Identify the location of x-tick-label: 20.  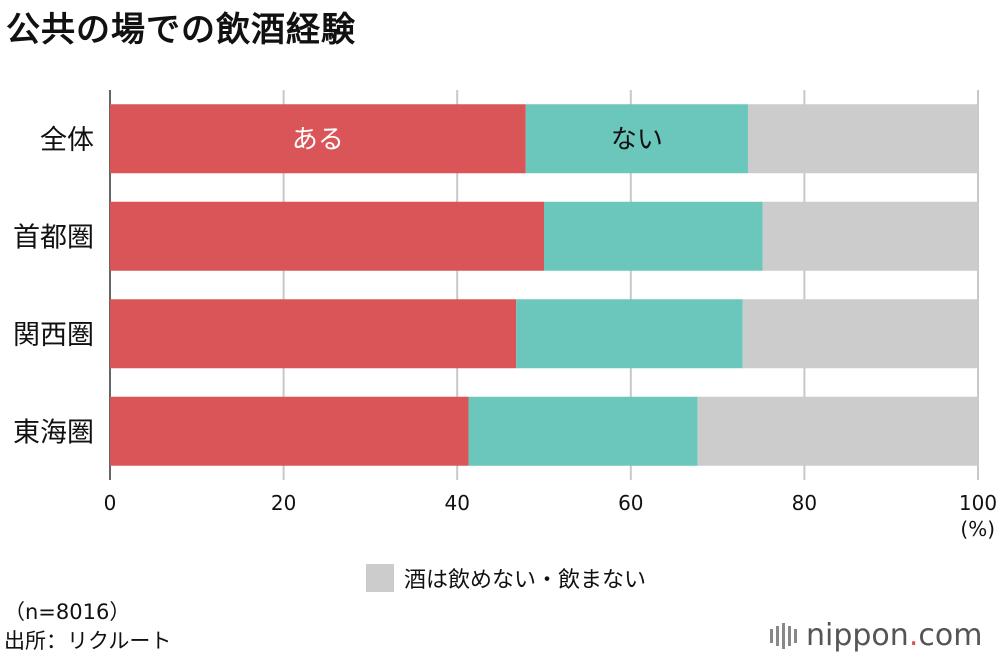
(283, 503).